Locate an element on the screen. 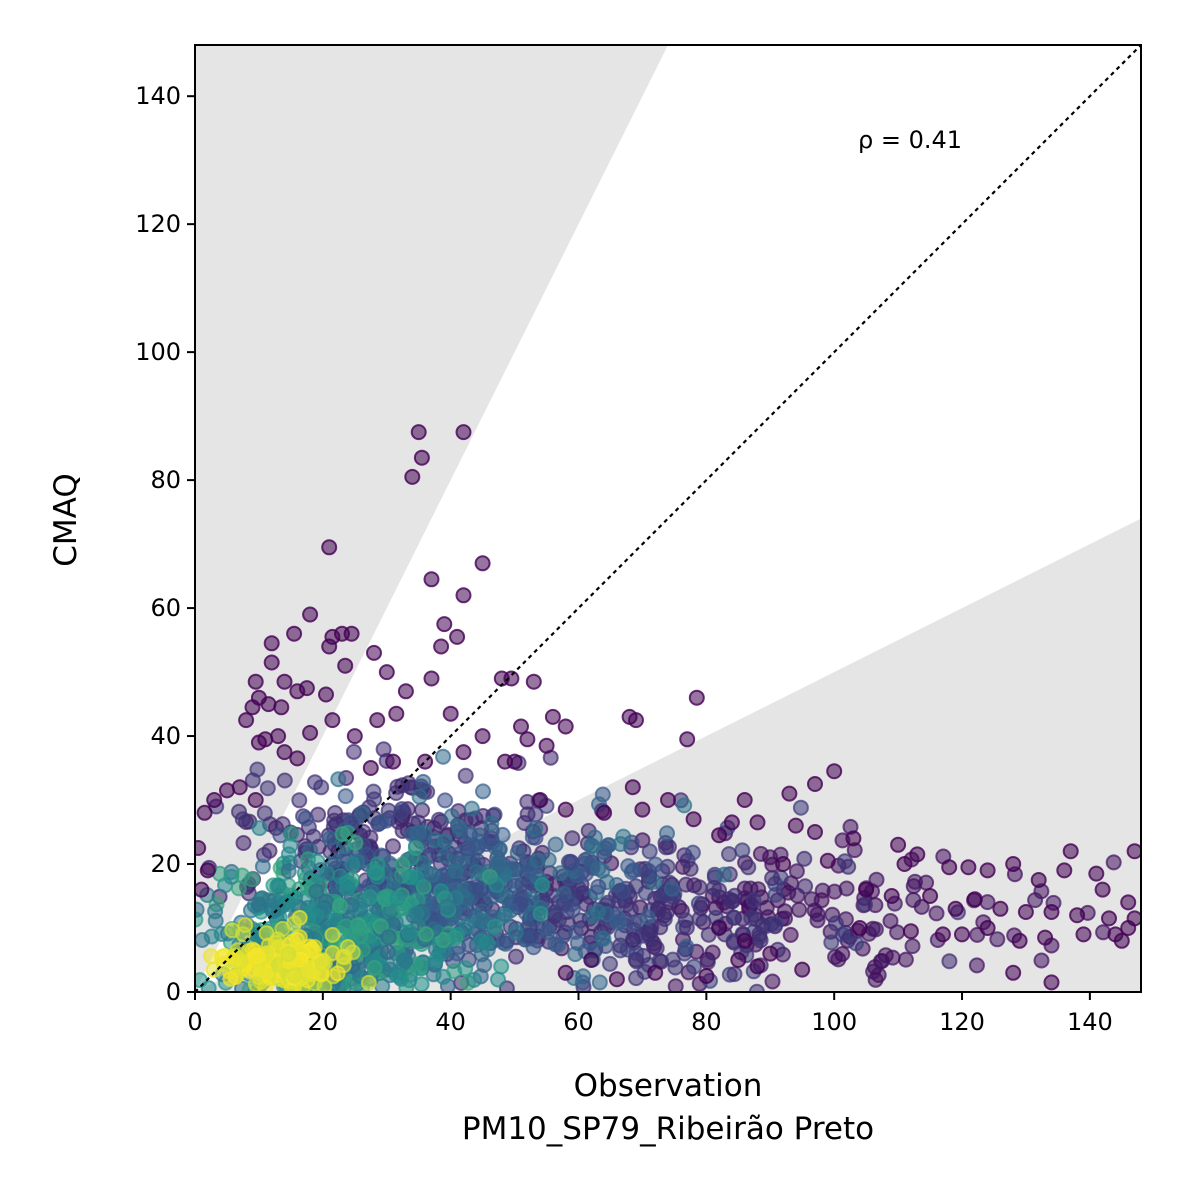 The height and width of the screenshot is (1200, 1200). y-axis-ticks: 0 20 40 60 80 100 120 140 is located at coordinates (165, 544).